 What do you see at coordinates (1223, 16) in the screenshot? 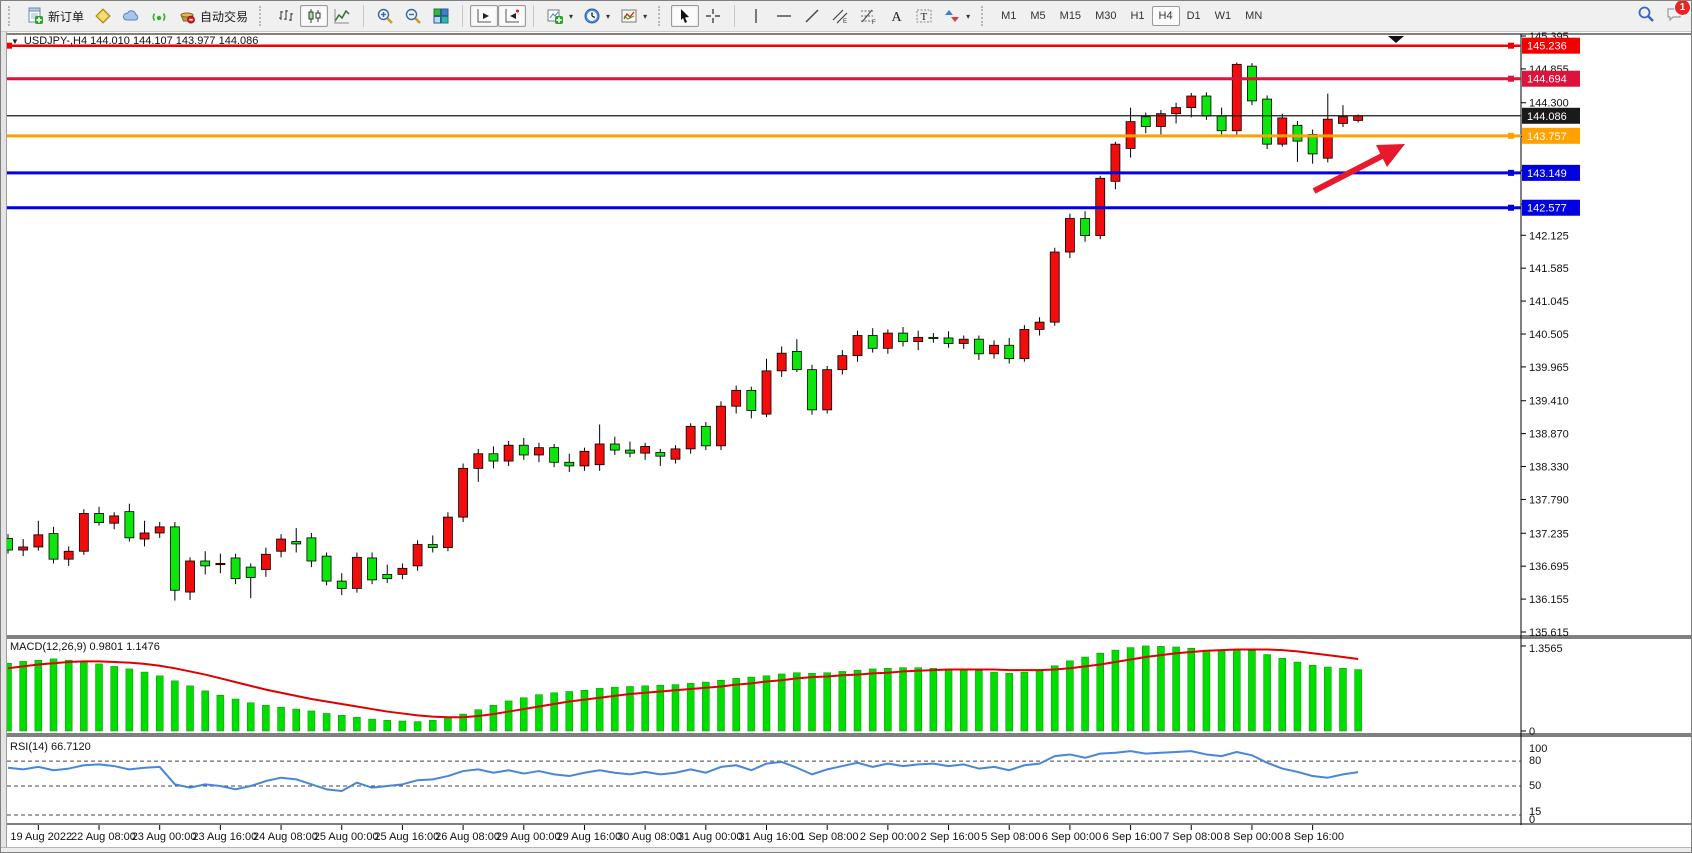
I see `timeframe-button-w1: W1` at bounding box center [1223, 16].